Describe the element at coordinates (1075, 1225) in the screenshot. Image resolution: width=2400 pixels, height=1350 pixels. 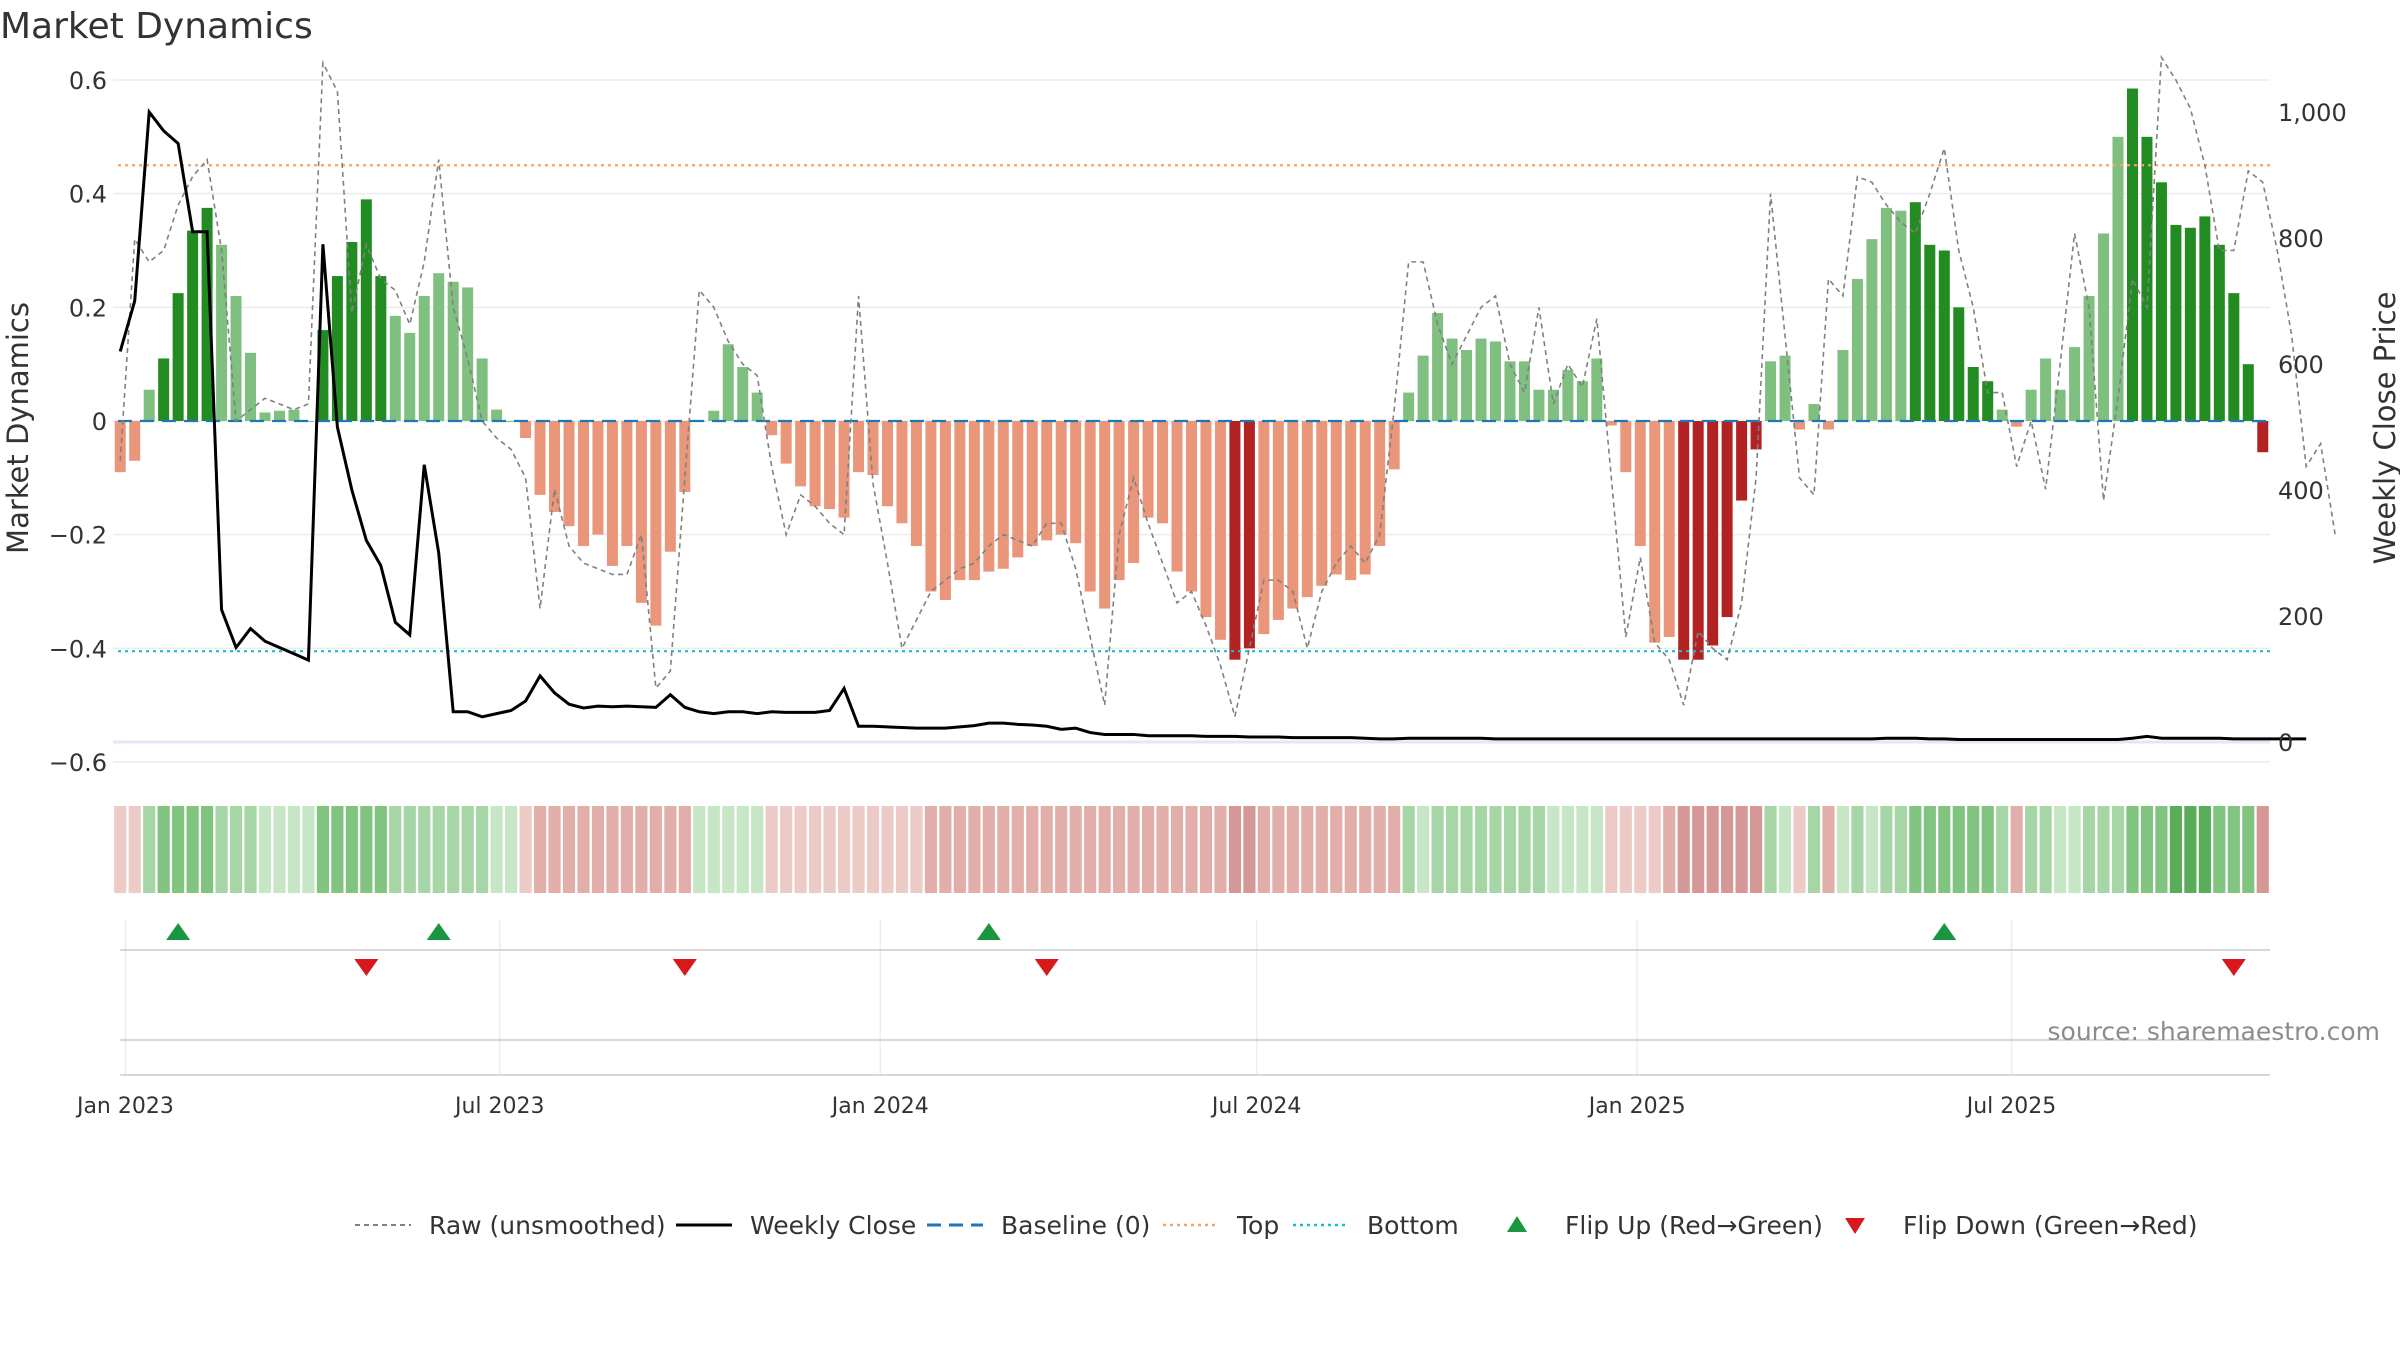
I see `legend-label: Baseline (0)` at that location.